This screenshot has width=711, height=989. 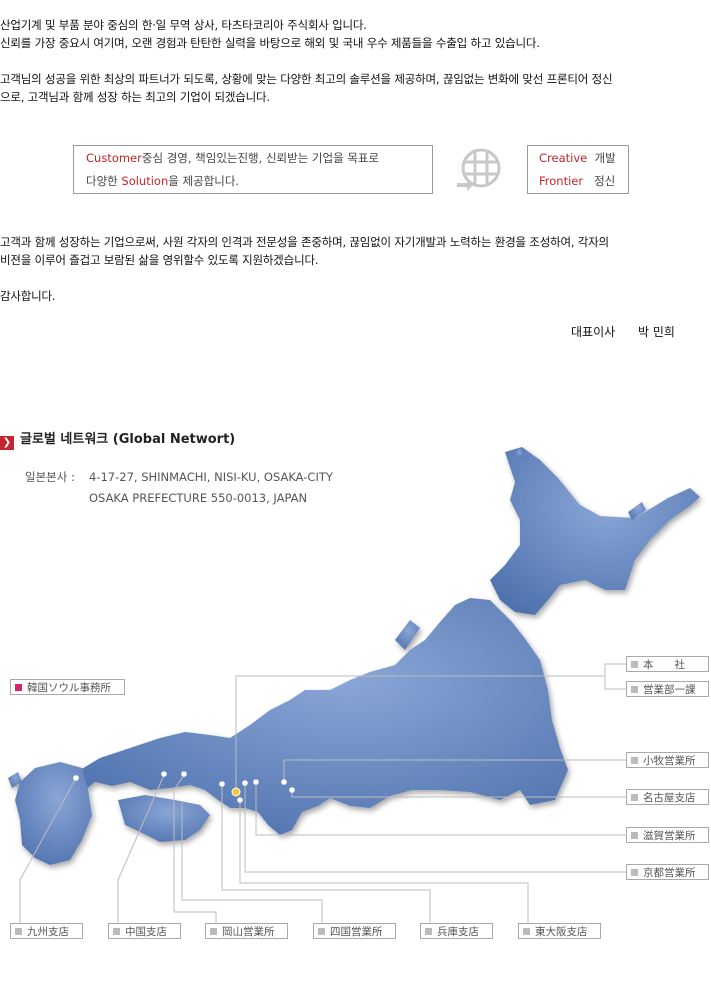 I want to click on motto-line-2-pre: 다양한, so click(x=104, y=181).